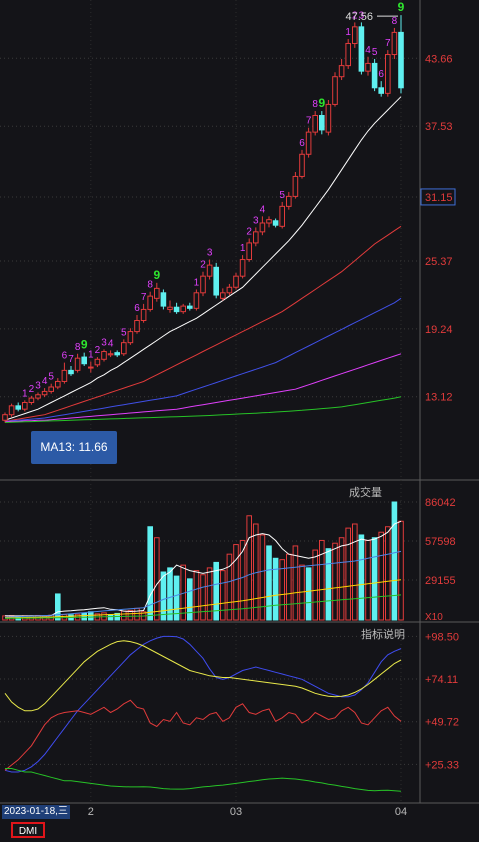 The width and height of the screenshot is (479, 842). I want to click on indicator-help-label: 指标说明, so click(383, 635).